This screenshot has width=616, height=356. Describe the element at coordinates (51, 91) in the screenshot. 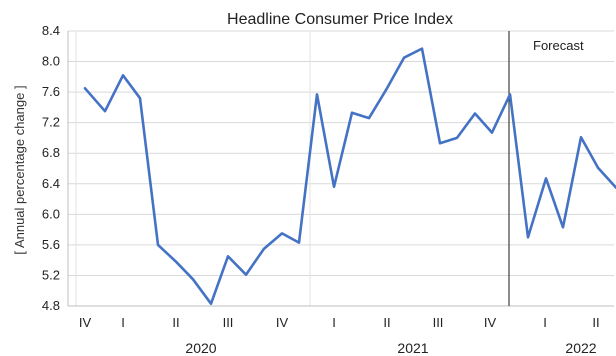

I see `y-tick-label: 7.6` at that location.